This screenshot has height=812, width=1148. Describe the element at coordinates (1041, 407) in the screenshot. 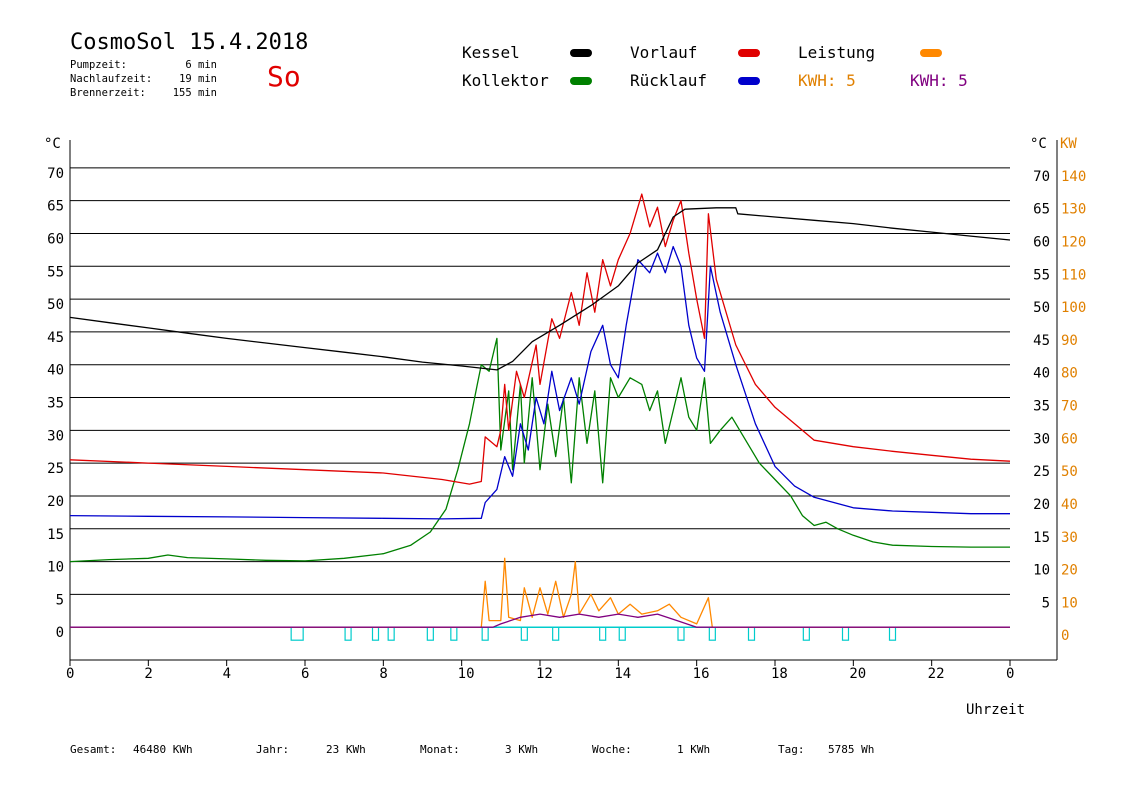

I see `y-right-temp-tick-label: 35` at that location.